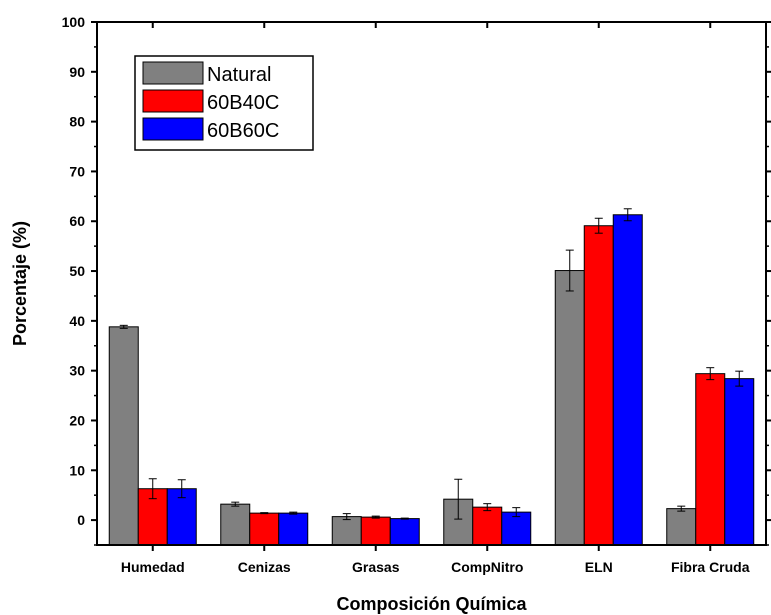 The image size is (771, 615). Describe the element at coordinates (77, 371) in the screenshot. I see `y-tick-label: 30` at that location.